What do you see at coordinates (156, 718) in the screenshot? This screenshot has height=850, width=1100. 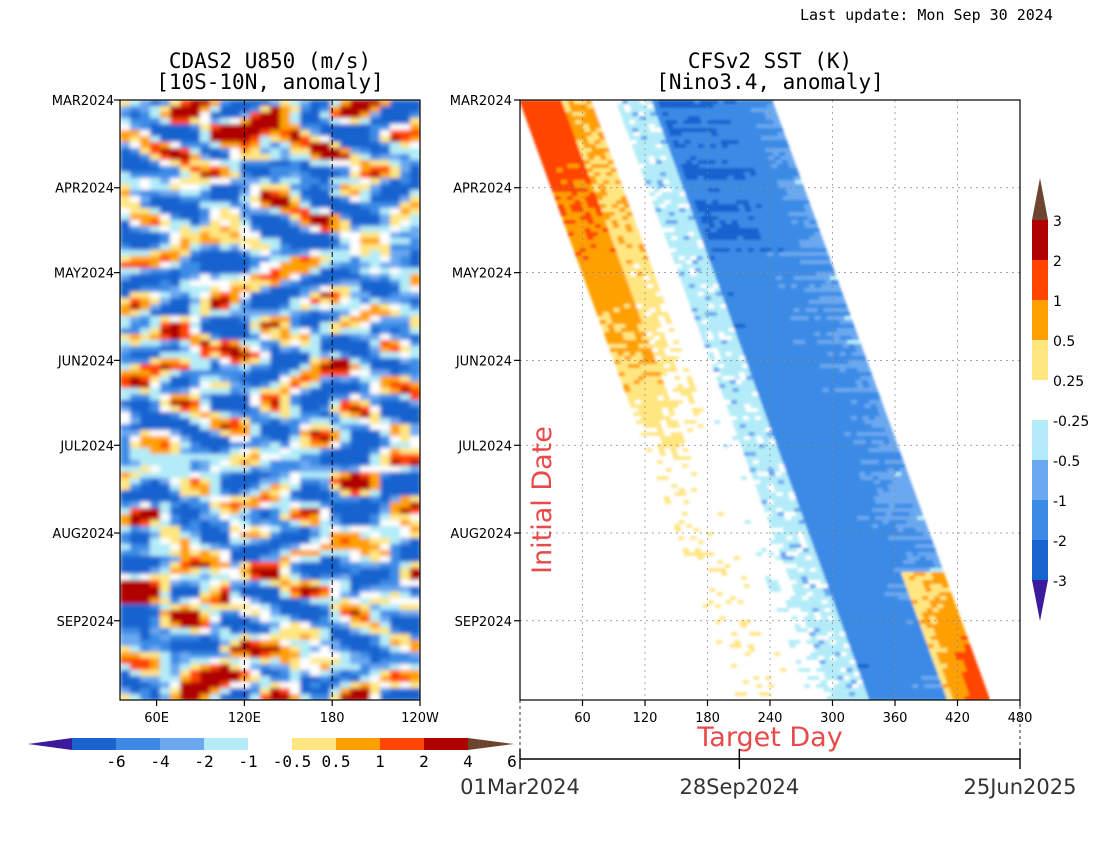 I see `u850-x-tick-label: 60E` at bounding box center [156, 718].